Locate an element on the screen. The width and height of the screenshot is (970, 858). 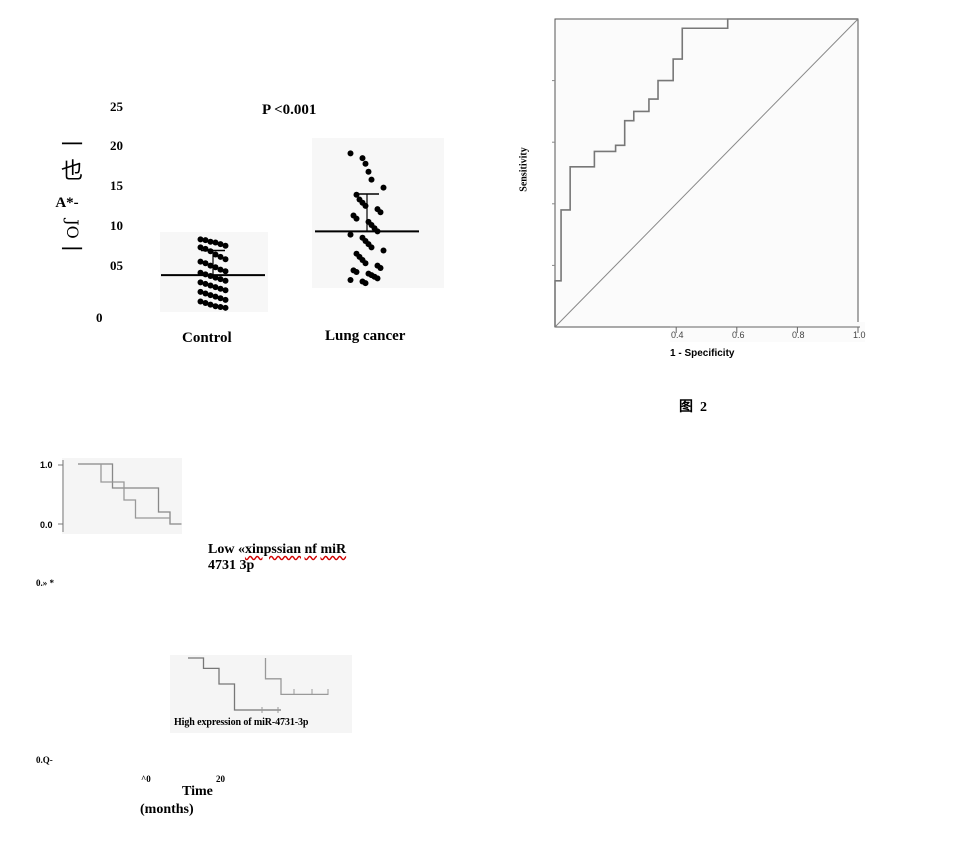
km-xlabel-months: (months) is located at coordinates (167, 809).